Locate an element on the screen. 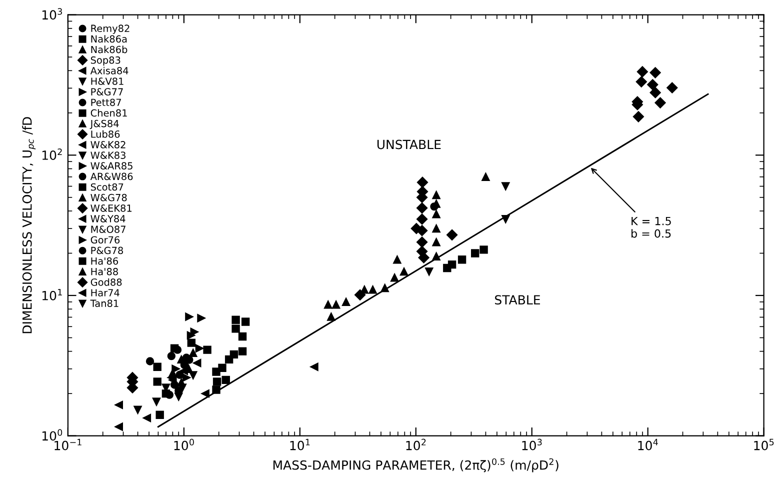 The width and height of the screenshot is (781, 493). legend-label: Chen81 is located at coordinates (108, 113).